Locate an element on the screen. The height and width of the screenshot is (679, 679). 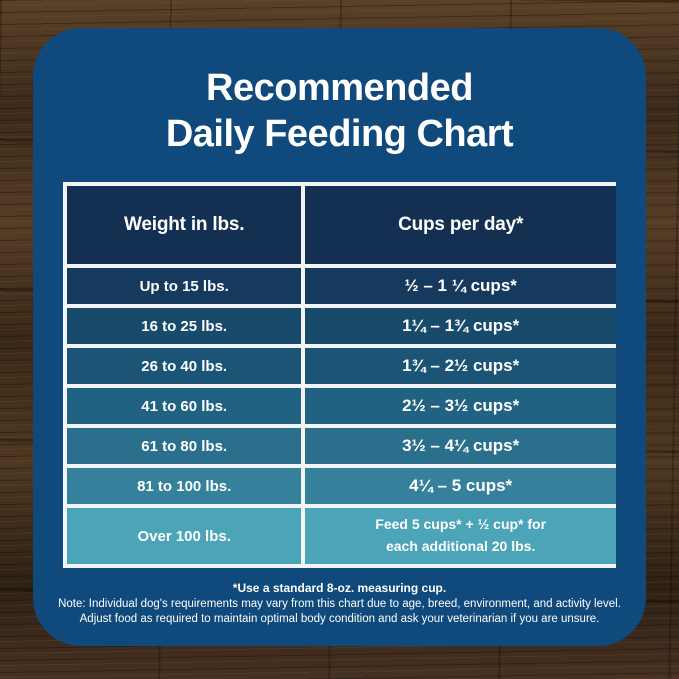
table-row-weight: 26 to 40 lbs. is located at coordinates (184, 366).